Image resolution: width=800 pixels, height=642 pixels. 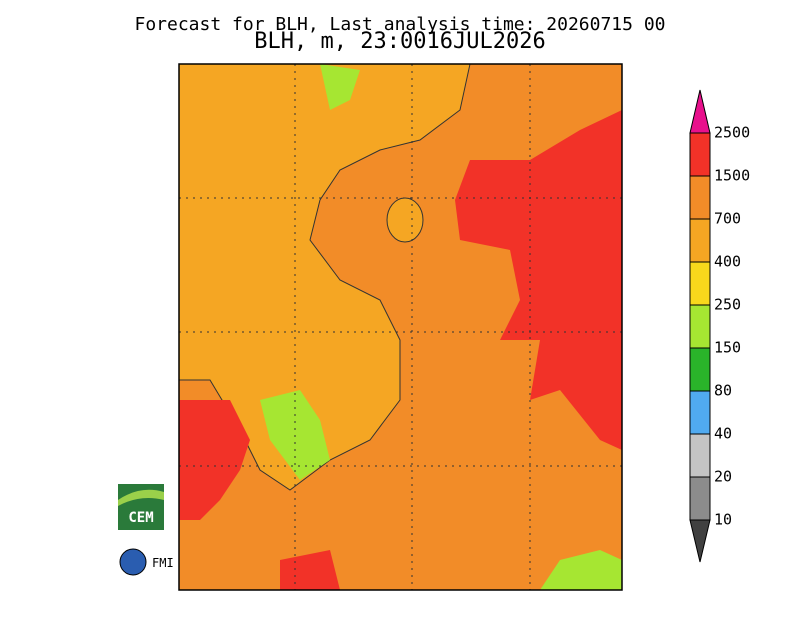 I want to click on colorbar-label: 400, so click(x=727, y=262).